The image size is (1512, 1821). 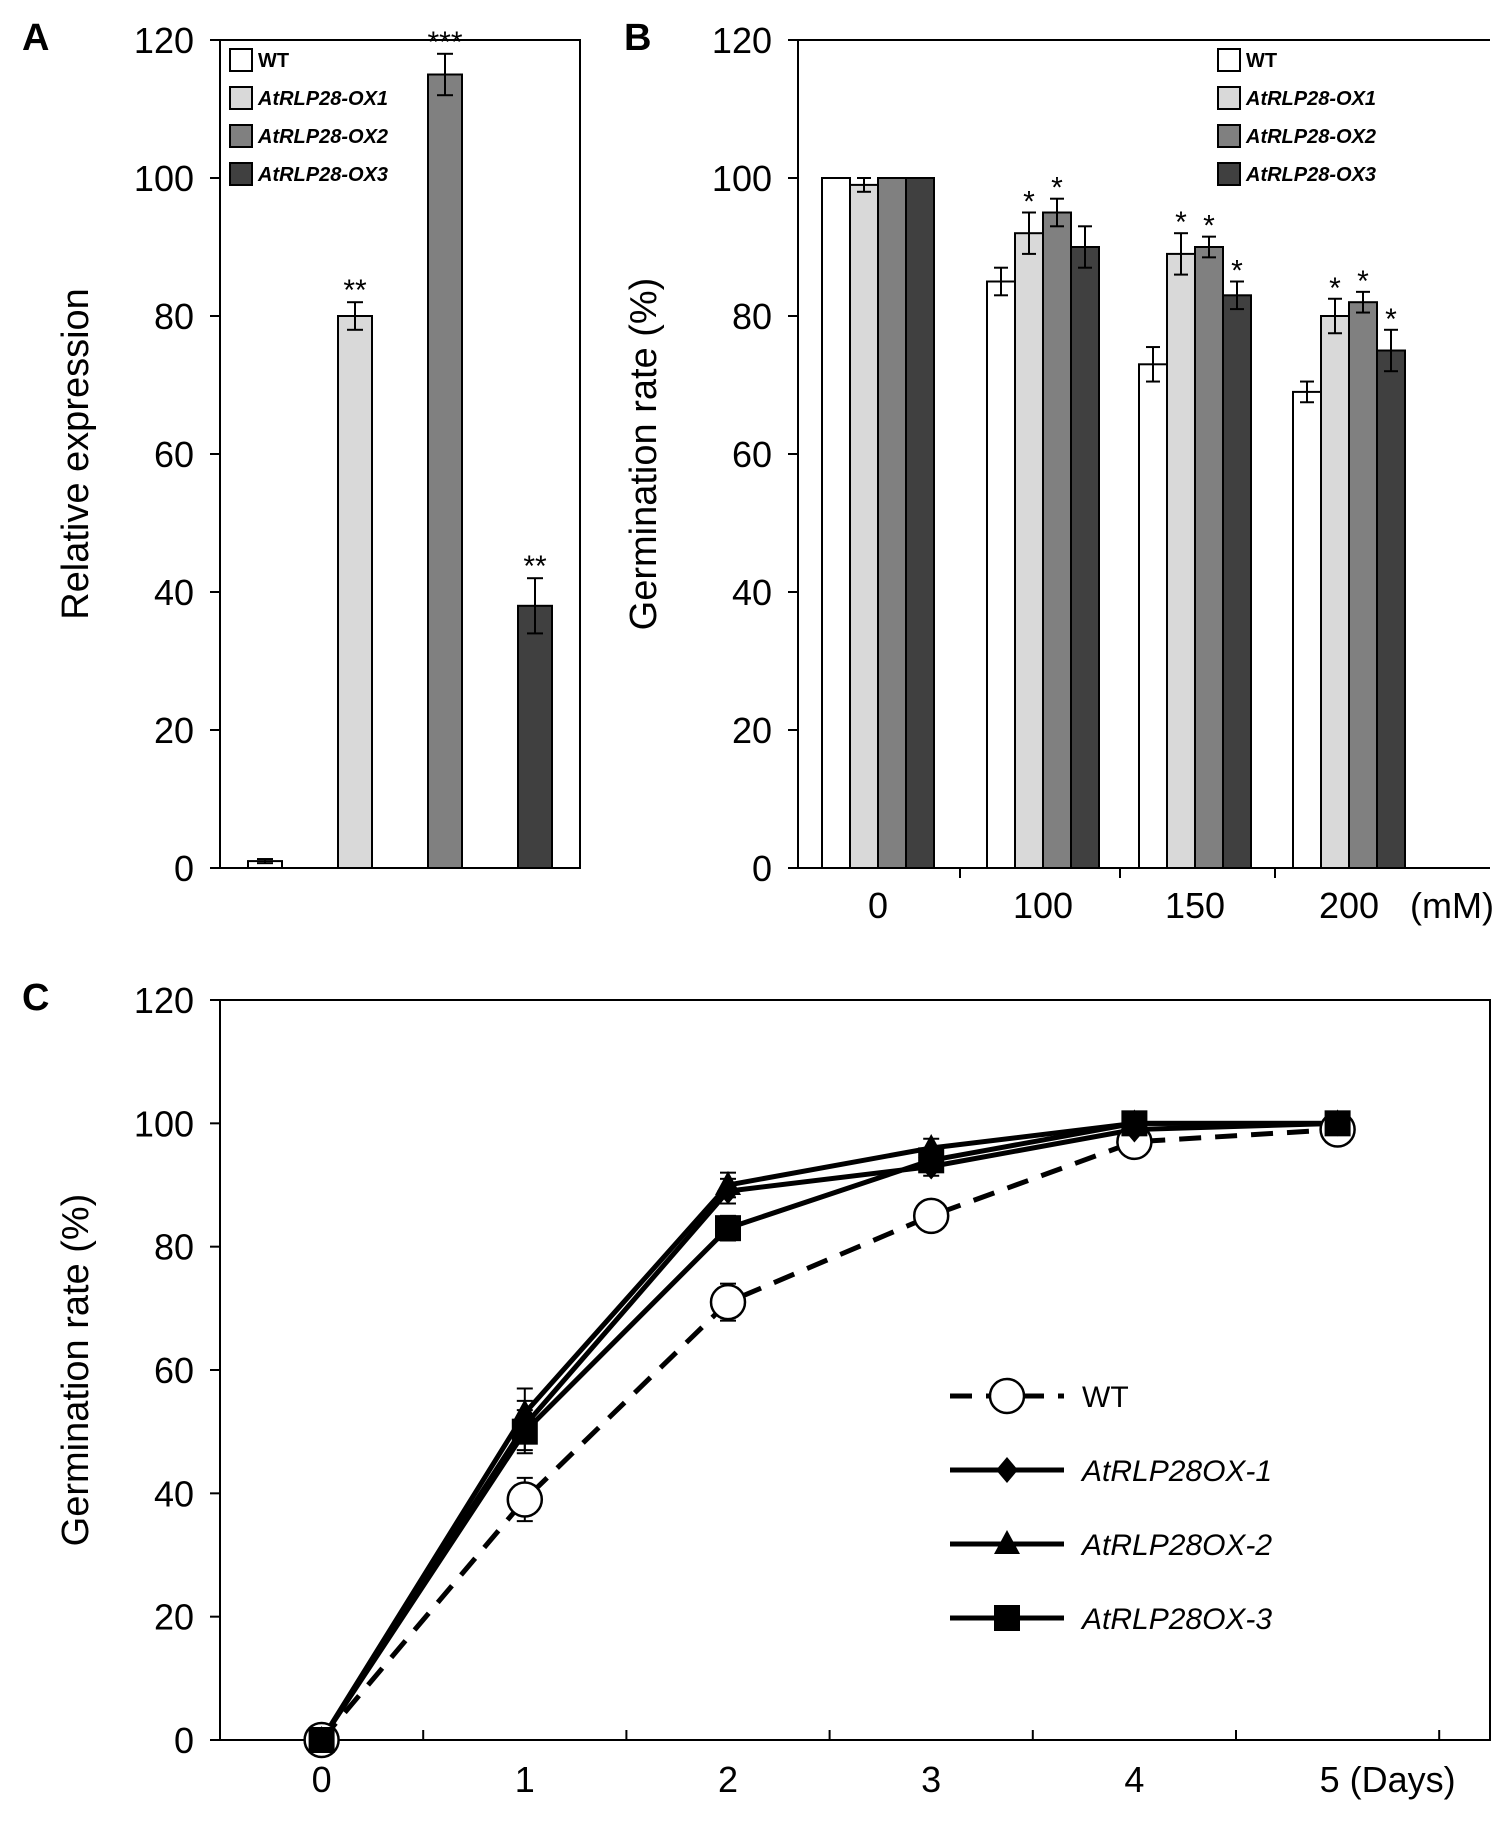 I want to click on panel-b-significance-150-atrlp28-ox2: *, so click(x=1209, y=226).